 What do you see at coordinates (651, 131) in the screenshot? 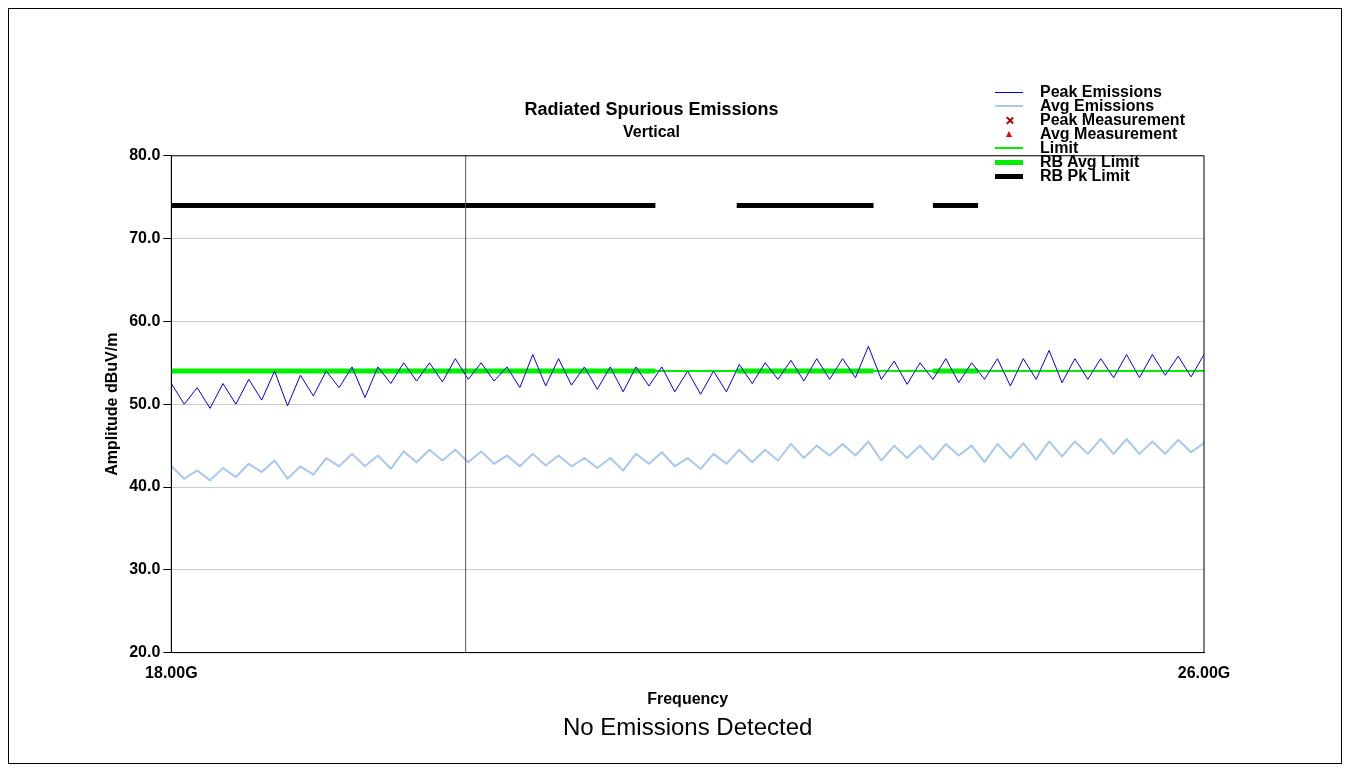
I see `chart-subtitle: Vertical` at bounding box center [651, 131].